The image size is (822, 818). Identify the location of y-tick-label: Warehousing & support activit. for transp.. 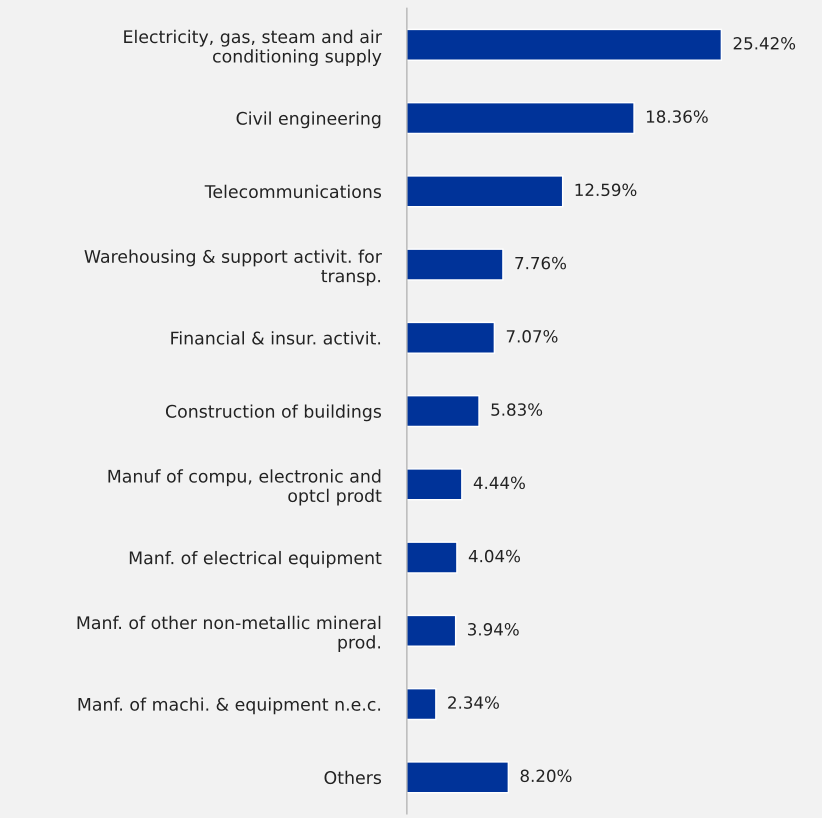
(233, 268).